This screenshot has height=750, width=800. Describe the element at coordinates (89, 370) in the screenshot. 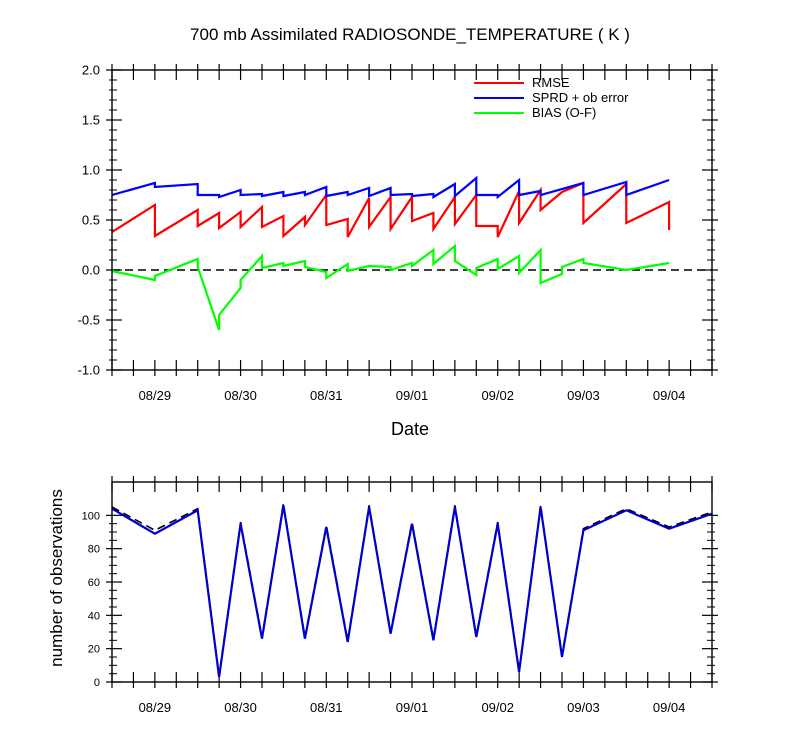

I see `y-tick-label: -1.0` at that location.